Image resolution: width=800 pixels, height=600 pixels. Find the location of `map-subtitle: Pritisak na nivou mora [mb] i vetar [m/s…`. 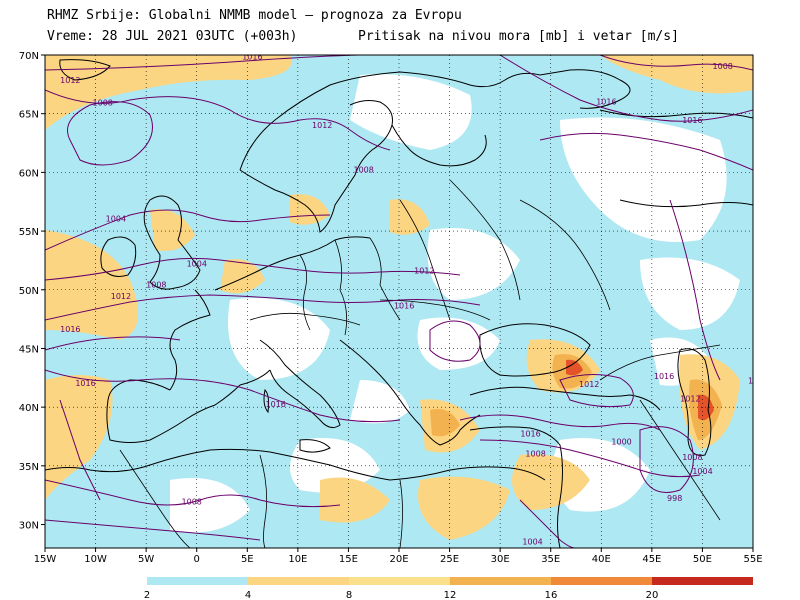

map-subtitle: Pritisak na nivou mora [mb] i vetar [m/s… is located at coordinates (518, 36).